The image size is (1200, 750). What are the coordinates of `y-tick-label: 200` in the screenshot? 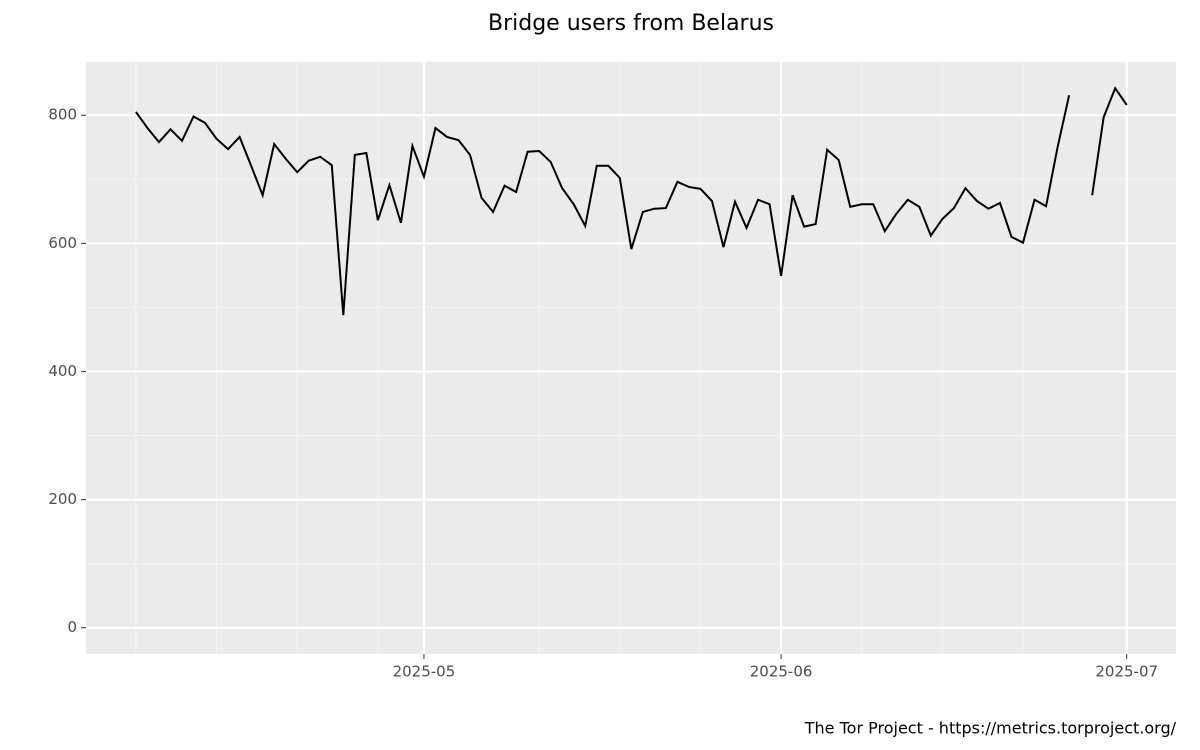 It's located at (62, 499).